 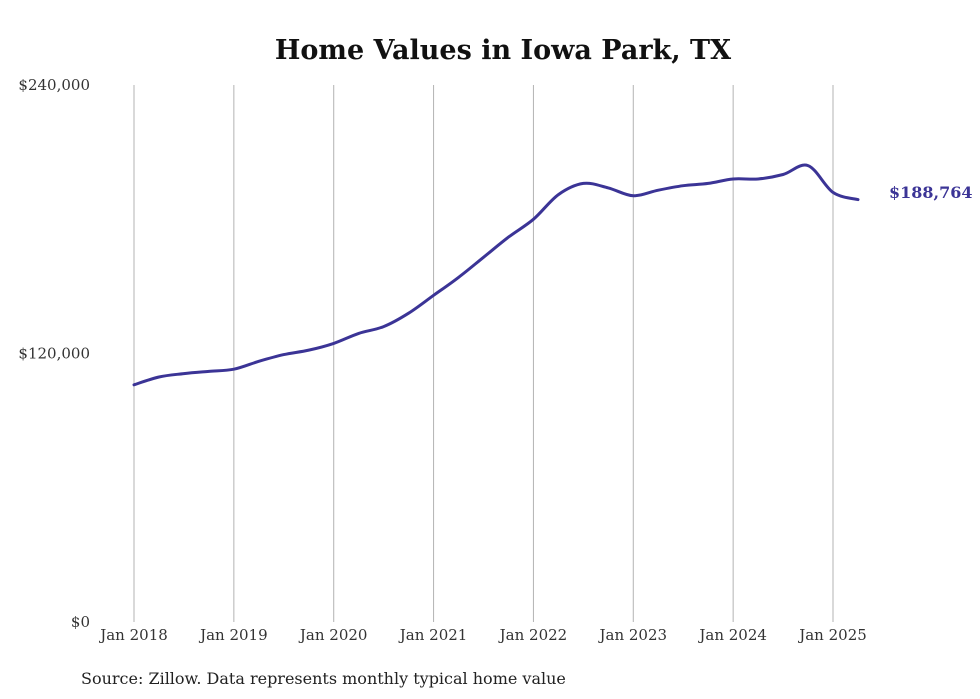 I want to click on last-value-label: $188,764, so click(x=931, y=192).